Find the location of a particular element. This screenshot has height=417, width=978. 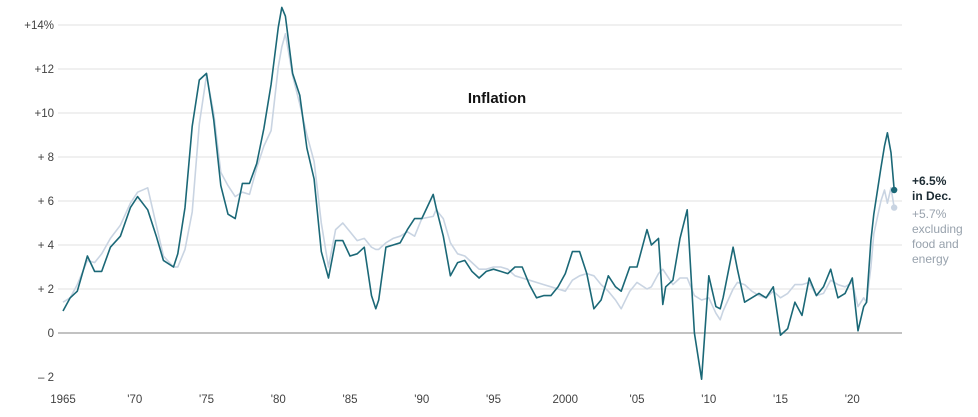

y-tick-label: +10 is located at coordinates (44, 114).